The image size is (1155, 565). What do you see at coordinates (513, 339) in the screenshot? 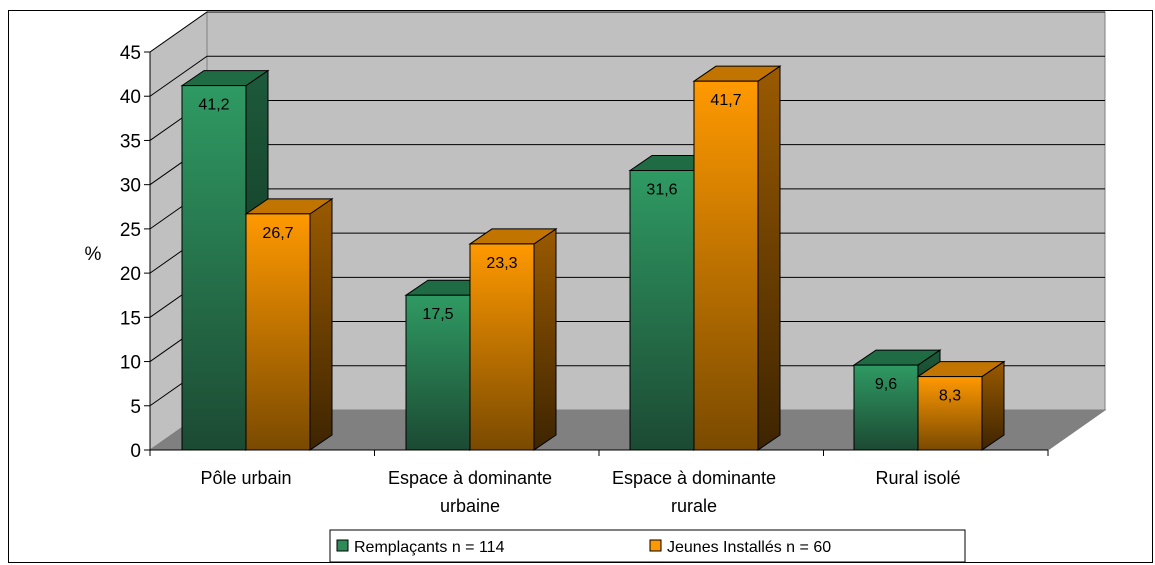
I see `bar-1-1: 23,3` at bounding box center [513, 339].